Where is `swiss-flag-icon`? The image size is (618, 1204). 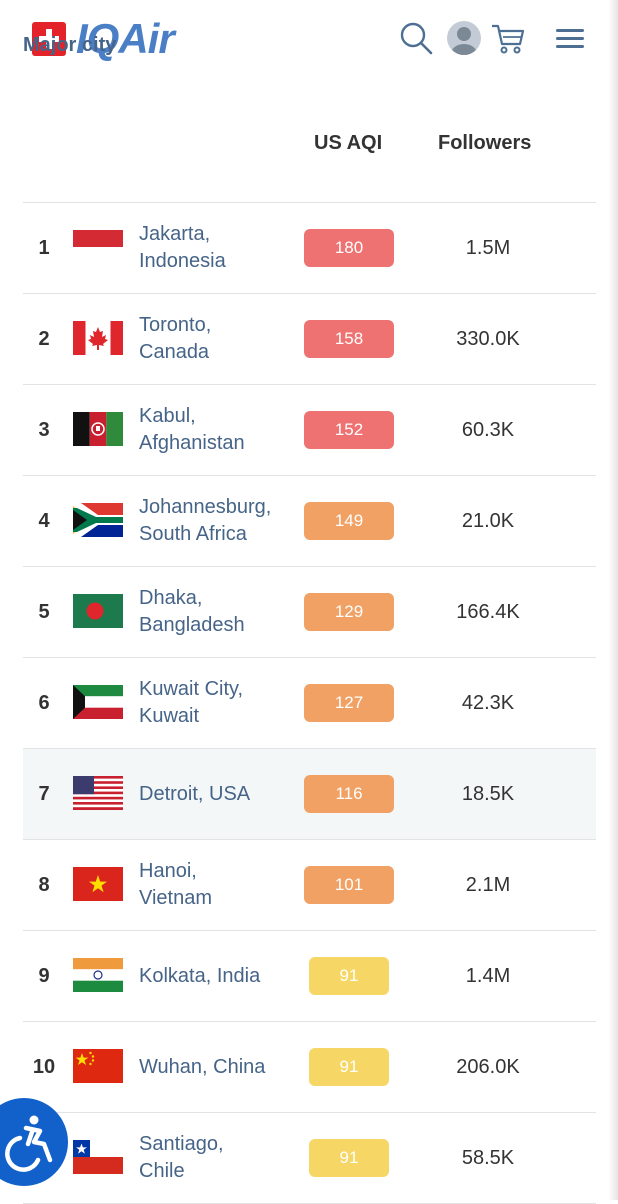 swiss-flag-icon is located at coordinates (49, 39).